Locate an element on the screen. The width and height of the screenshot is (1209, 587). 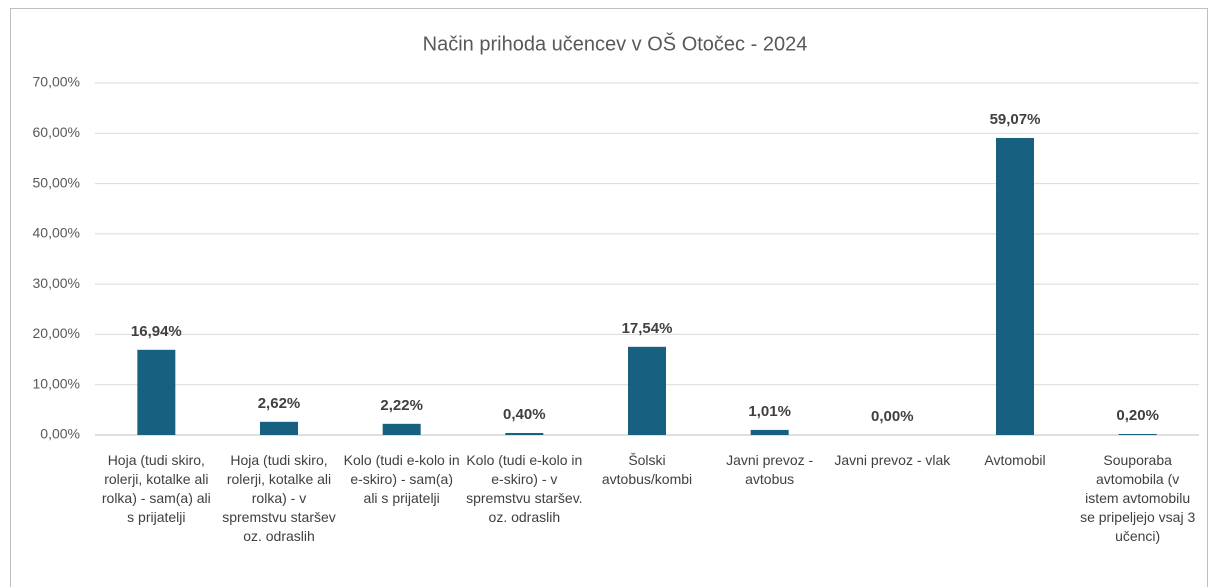
data-label: 17,54% is located at coordinates (647, 328).